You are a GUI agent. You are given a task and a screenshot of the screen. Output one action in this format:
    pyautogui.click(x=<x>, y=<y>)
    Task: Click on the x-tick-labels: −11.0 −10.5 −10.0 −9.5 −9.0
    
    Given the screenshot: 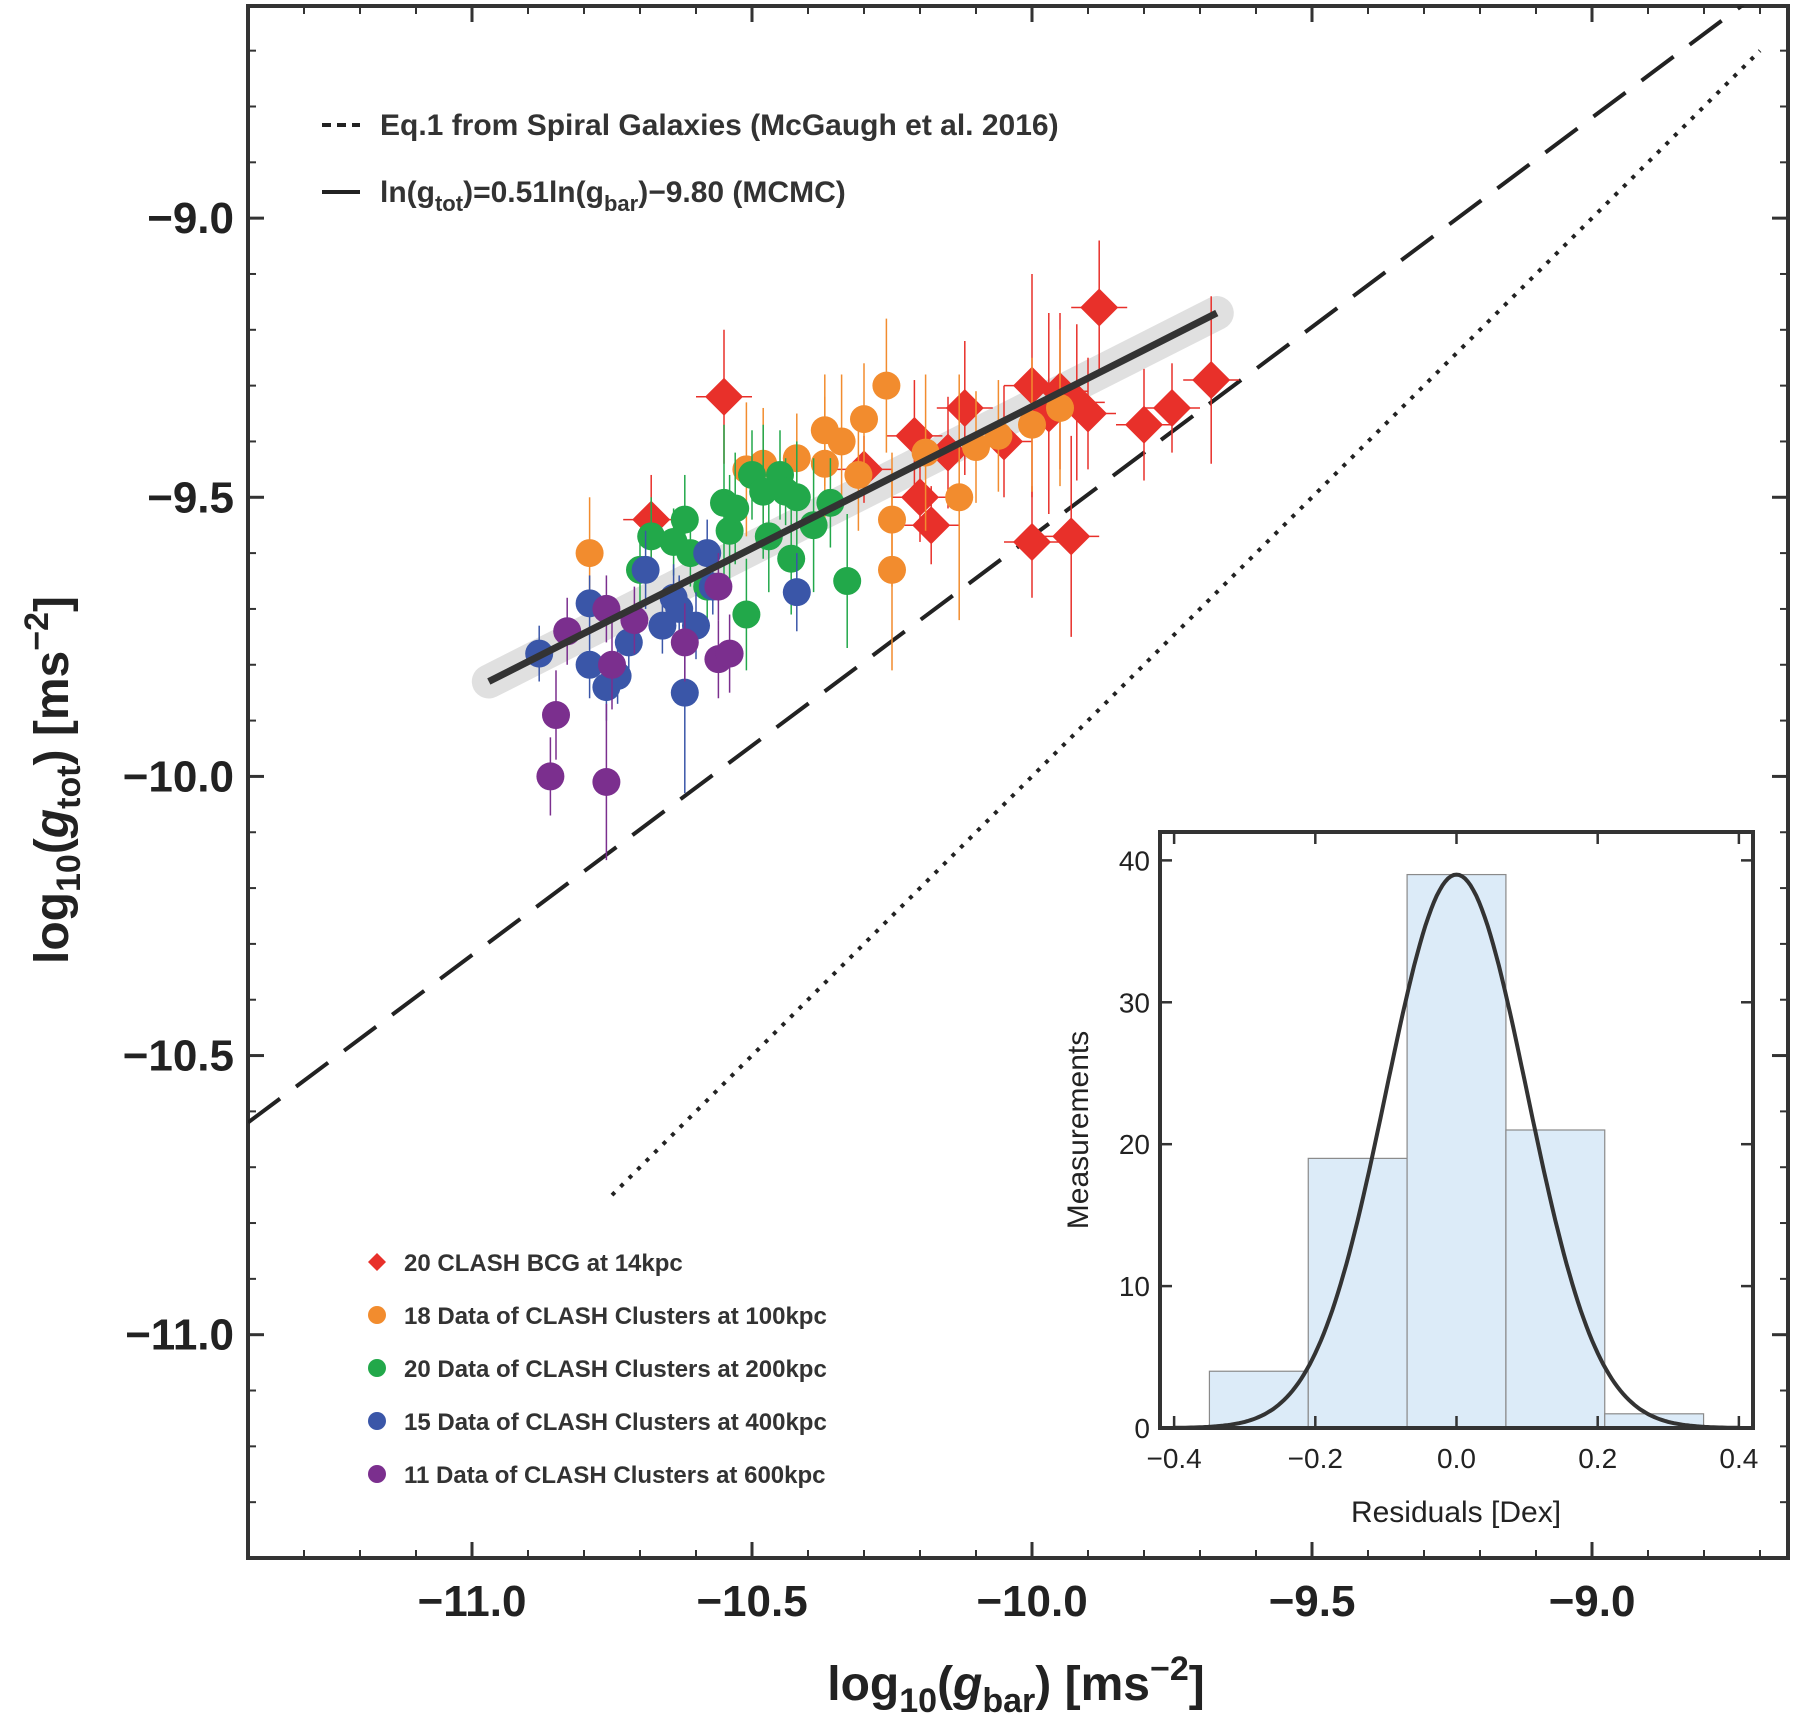 What is the action you would take?
    pyautogui.click(x=1027, y=1601)
    